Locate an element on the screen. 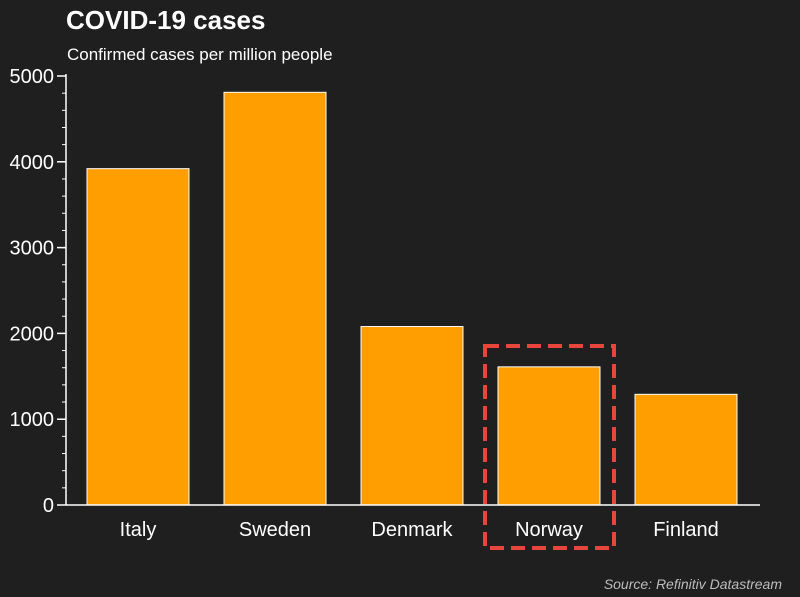 The height and width of the screenshot is (597, 800). highlight-box is located at coordinates (549, 447).